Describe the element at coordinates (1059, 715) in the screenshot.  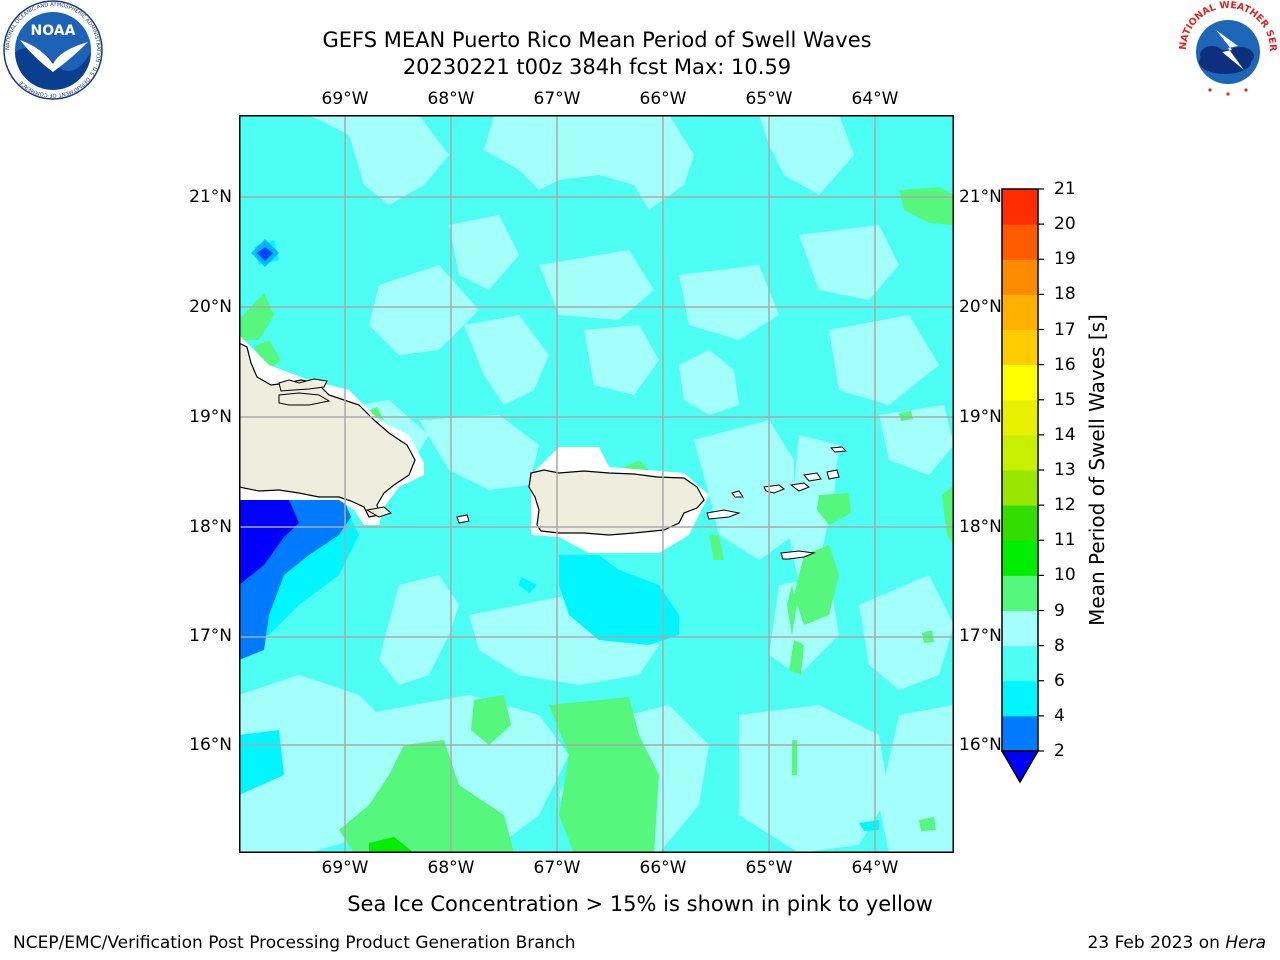
I see `colorbar-tick-label: 4` at that location.